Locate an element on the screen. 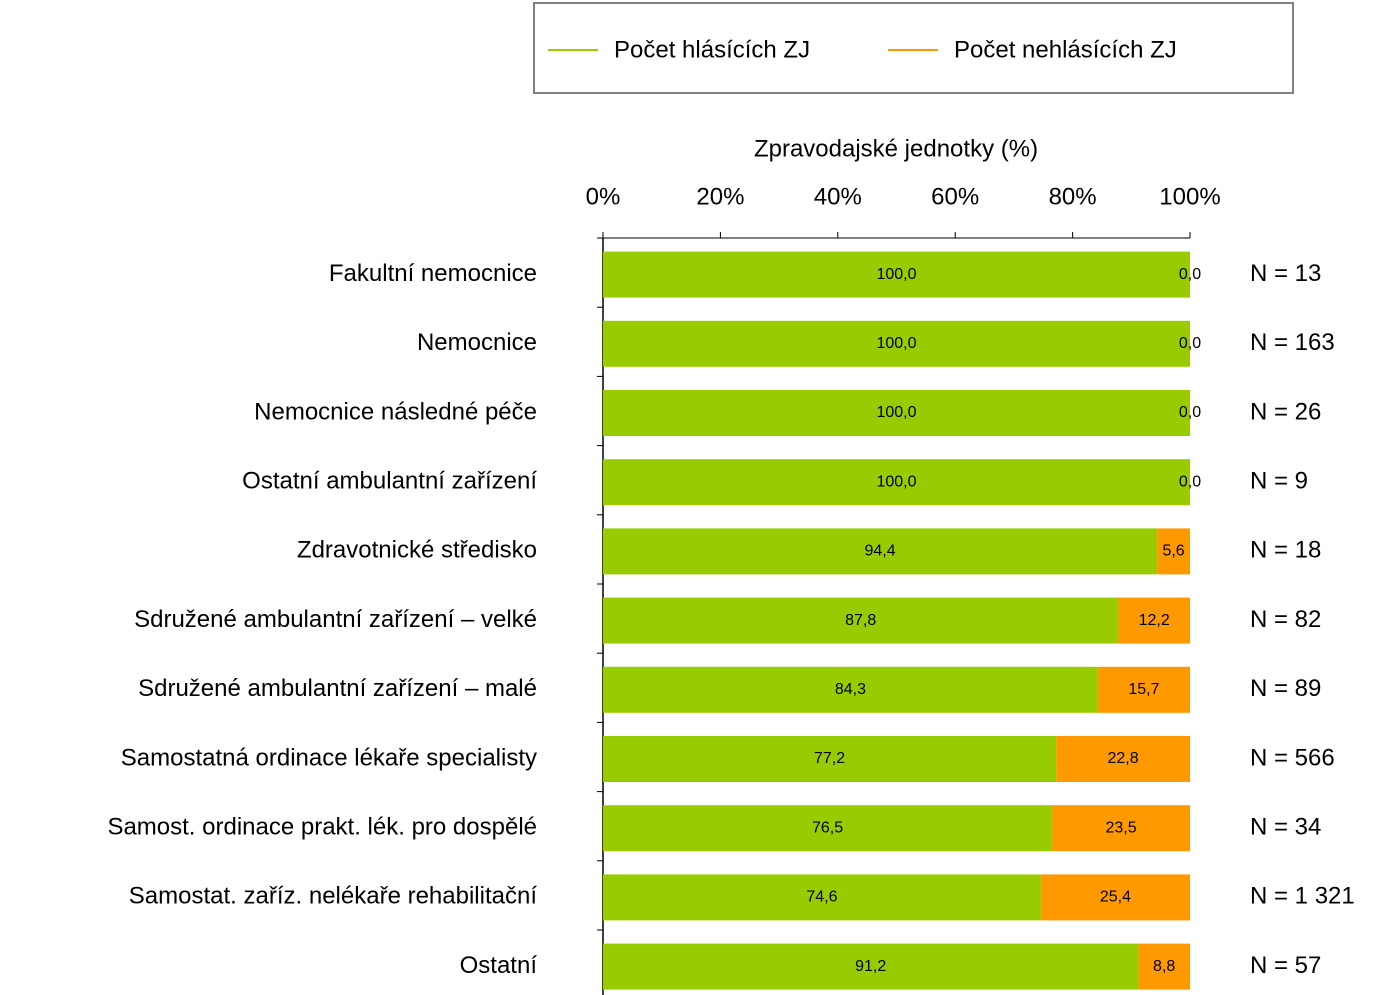 The image size is (1381, 995). y-tick-label: Samostatná ordinace lékaře specialisty is located at coordinates (329, 757).